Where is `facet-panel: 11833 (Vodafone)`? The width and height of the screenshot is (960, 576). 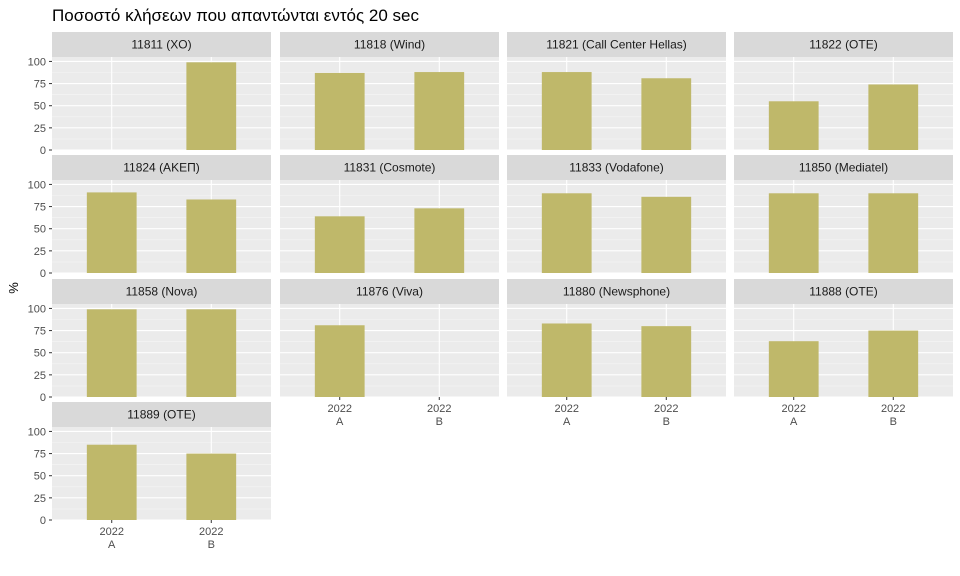
facet-panel: 11833 (Vodafone) is located at coordinates (616, 214).